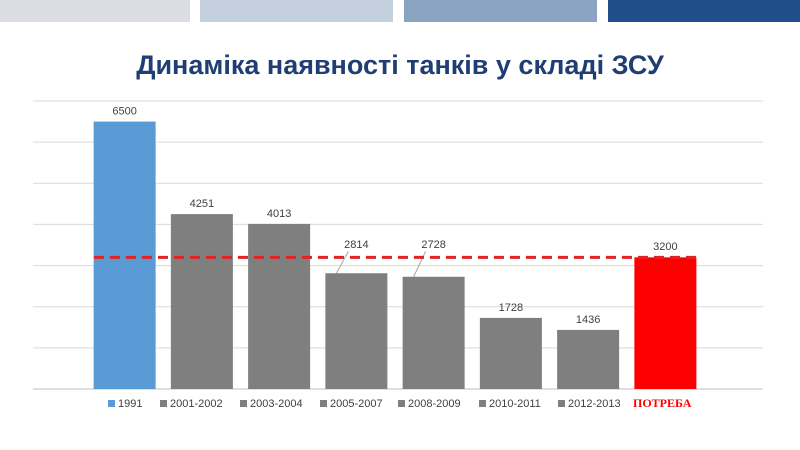 Image resolution: width=800 pixels, height=450 pixels. Describe the element at coordinates (665, 247) in the screenshot. I see `data-label: 3200` at that location.